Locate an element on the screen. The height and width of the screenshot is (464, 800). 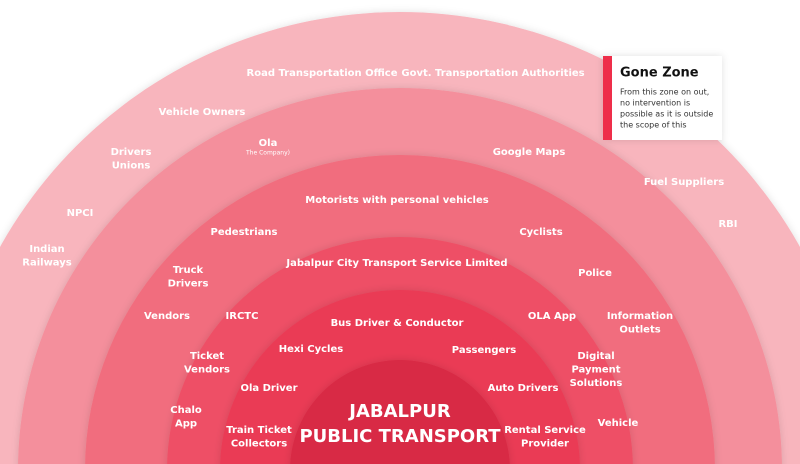
stakeholder-label: Google Maps is located at coordinates (529, 152).